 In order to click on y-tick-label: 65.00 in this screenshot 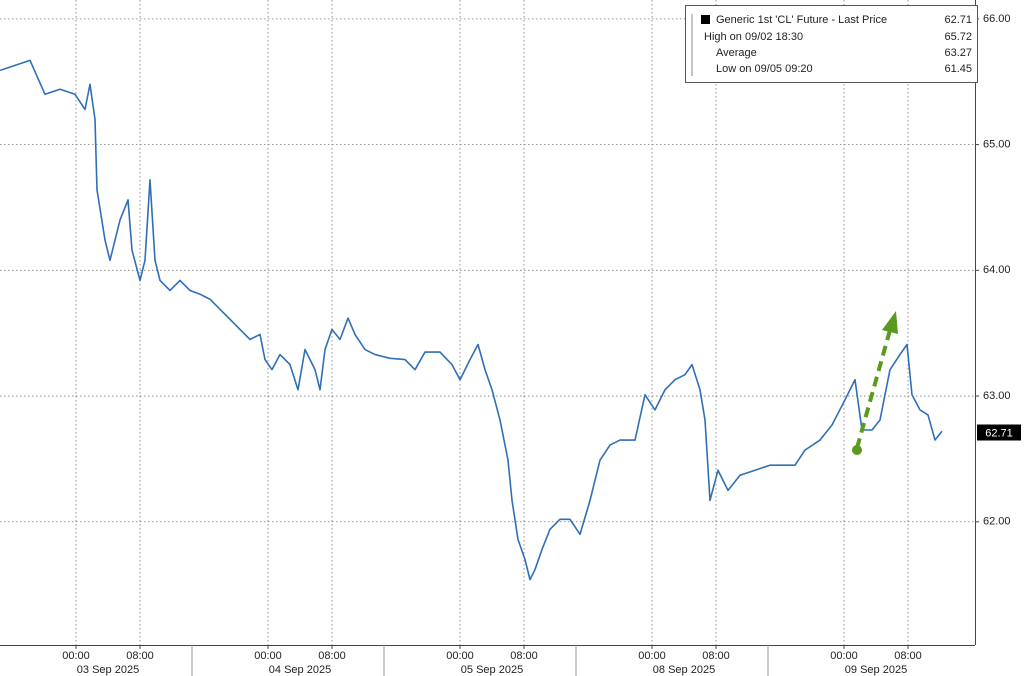, I will do `click(997, 144)`.